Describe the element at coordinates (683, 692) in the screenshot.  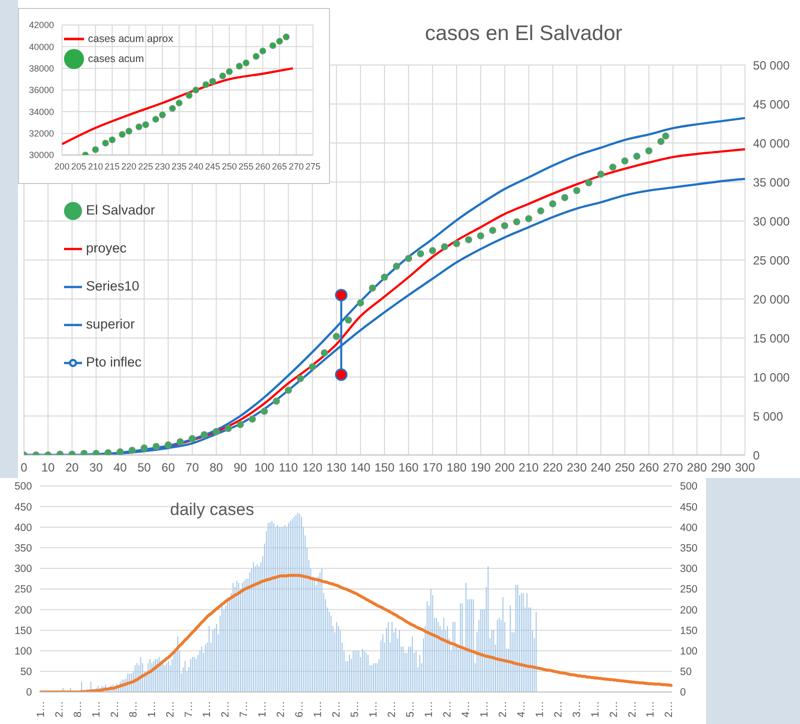
I see `y2-tick-label: 0` at that location.